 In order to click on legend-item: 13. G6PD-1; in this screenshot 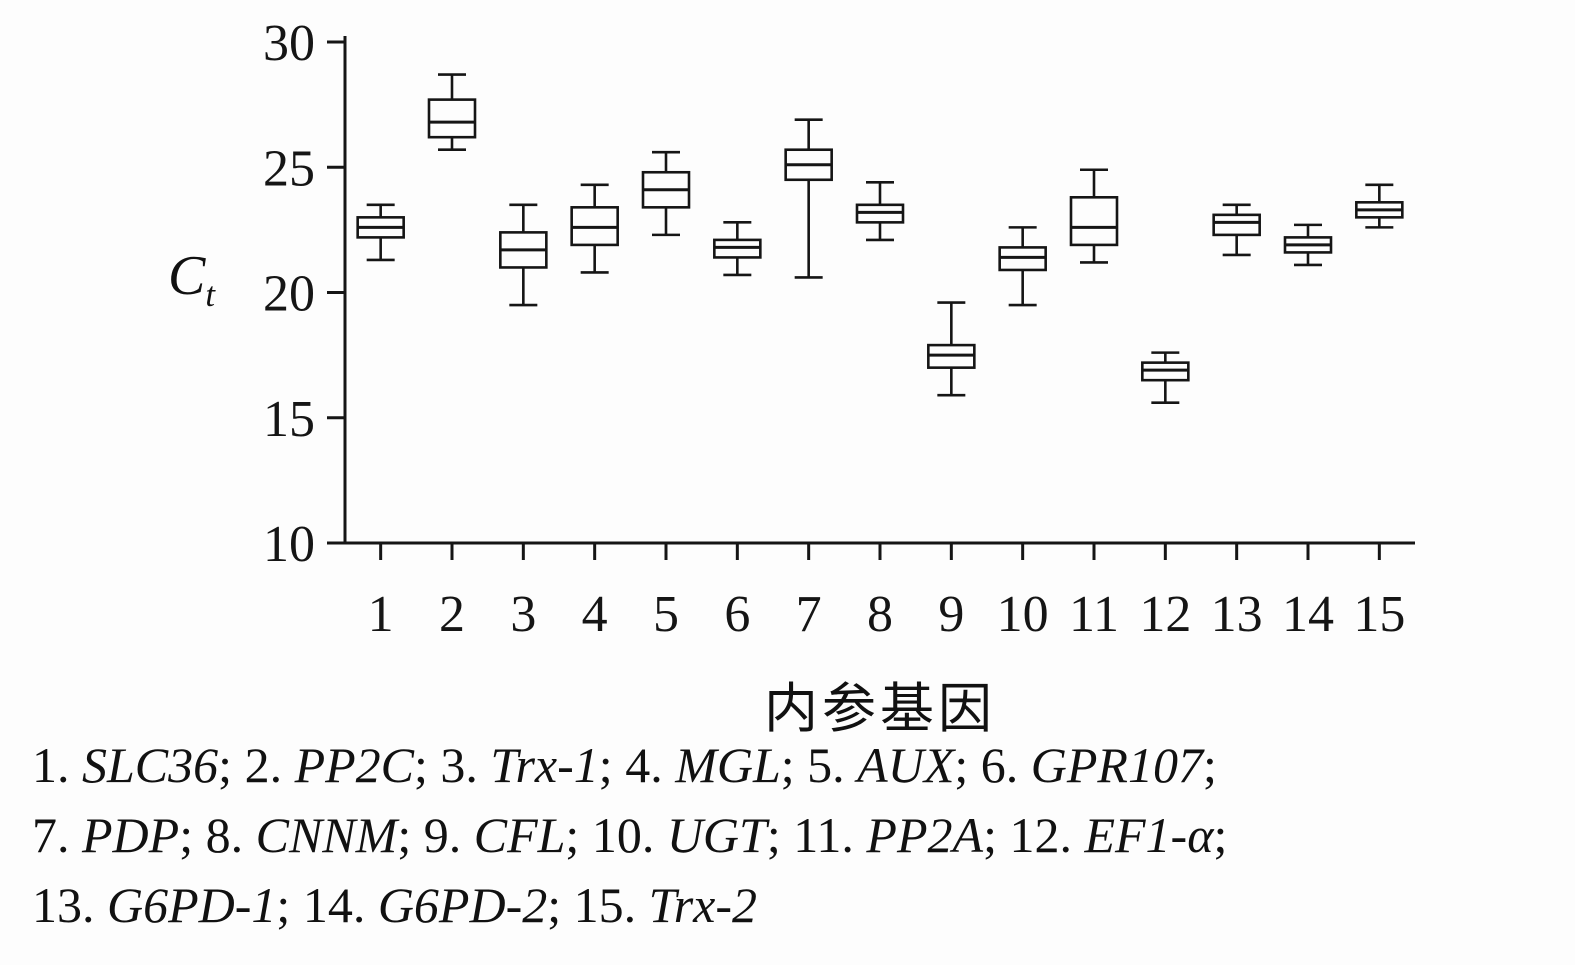, I will do `click(167, 905)`.